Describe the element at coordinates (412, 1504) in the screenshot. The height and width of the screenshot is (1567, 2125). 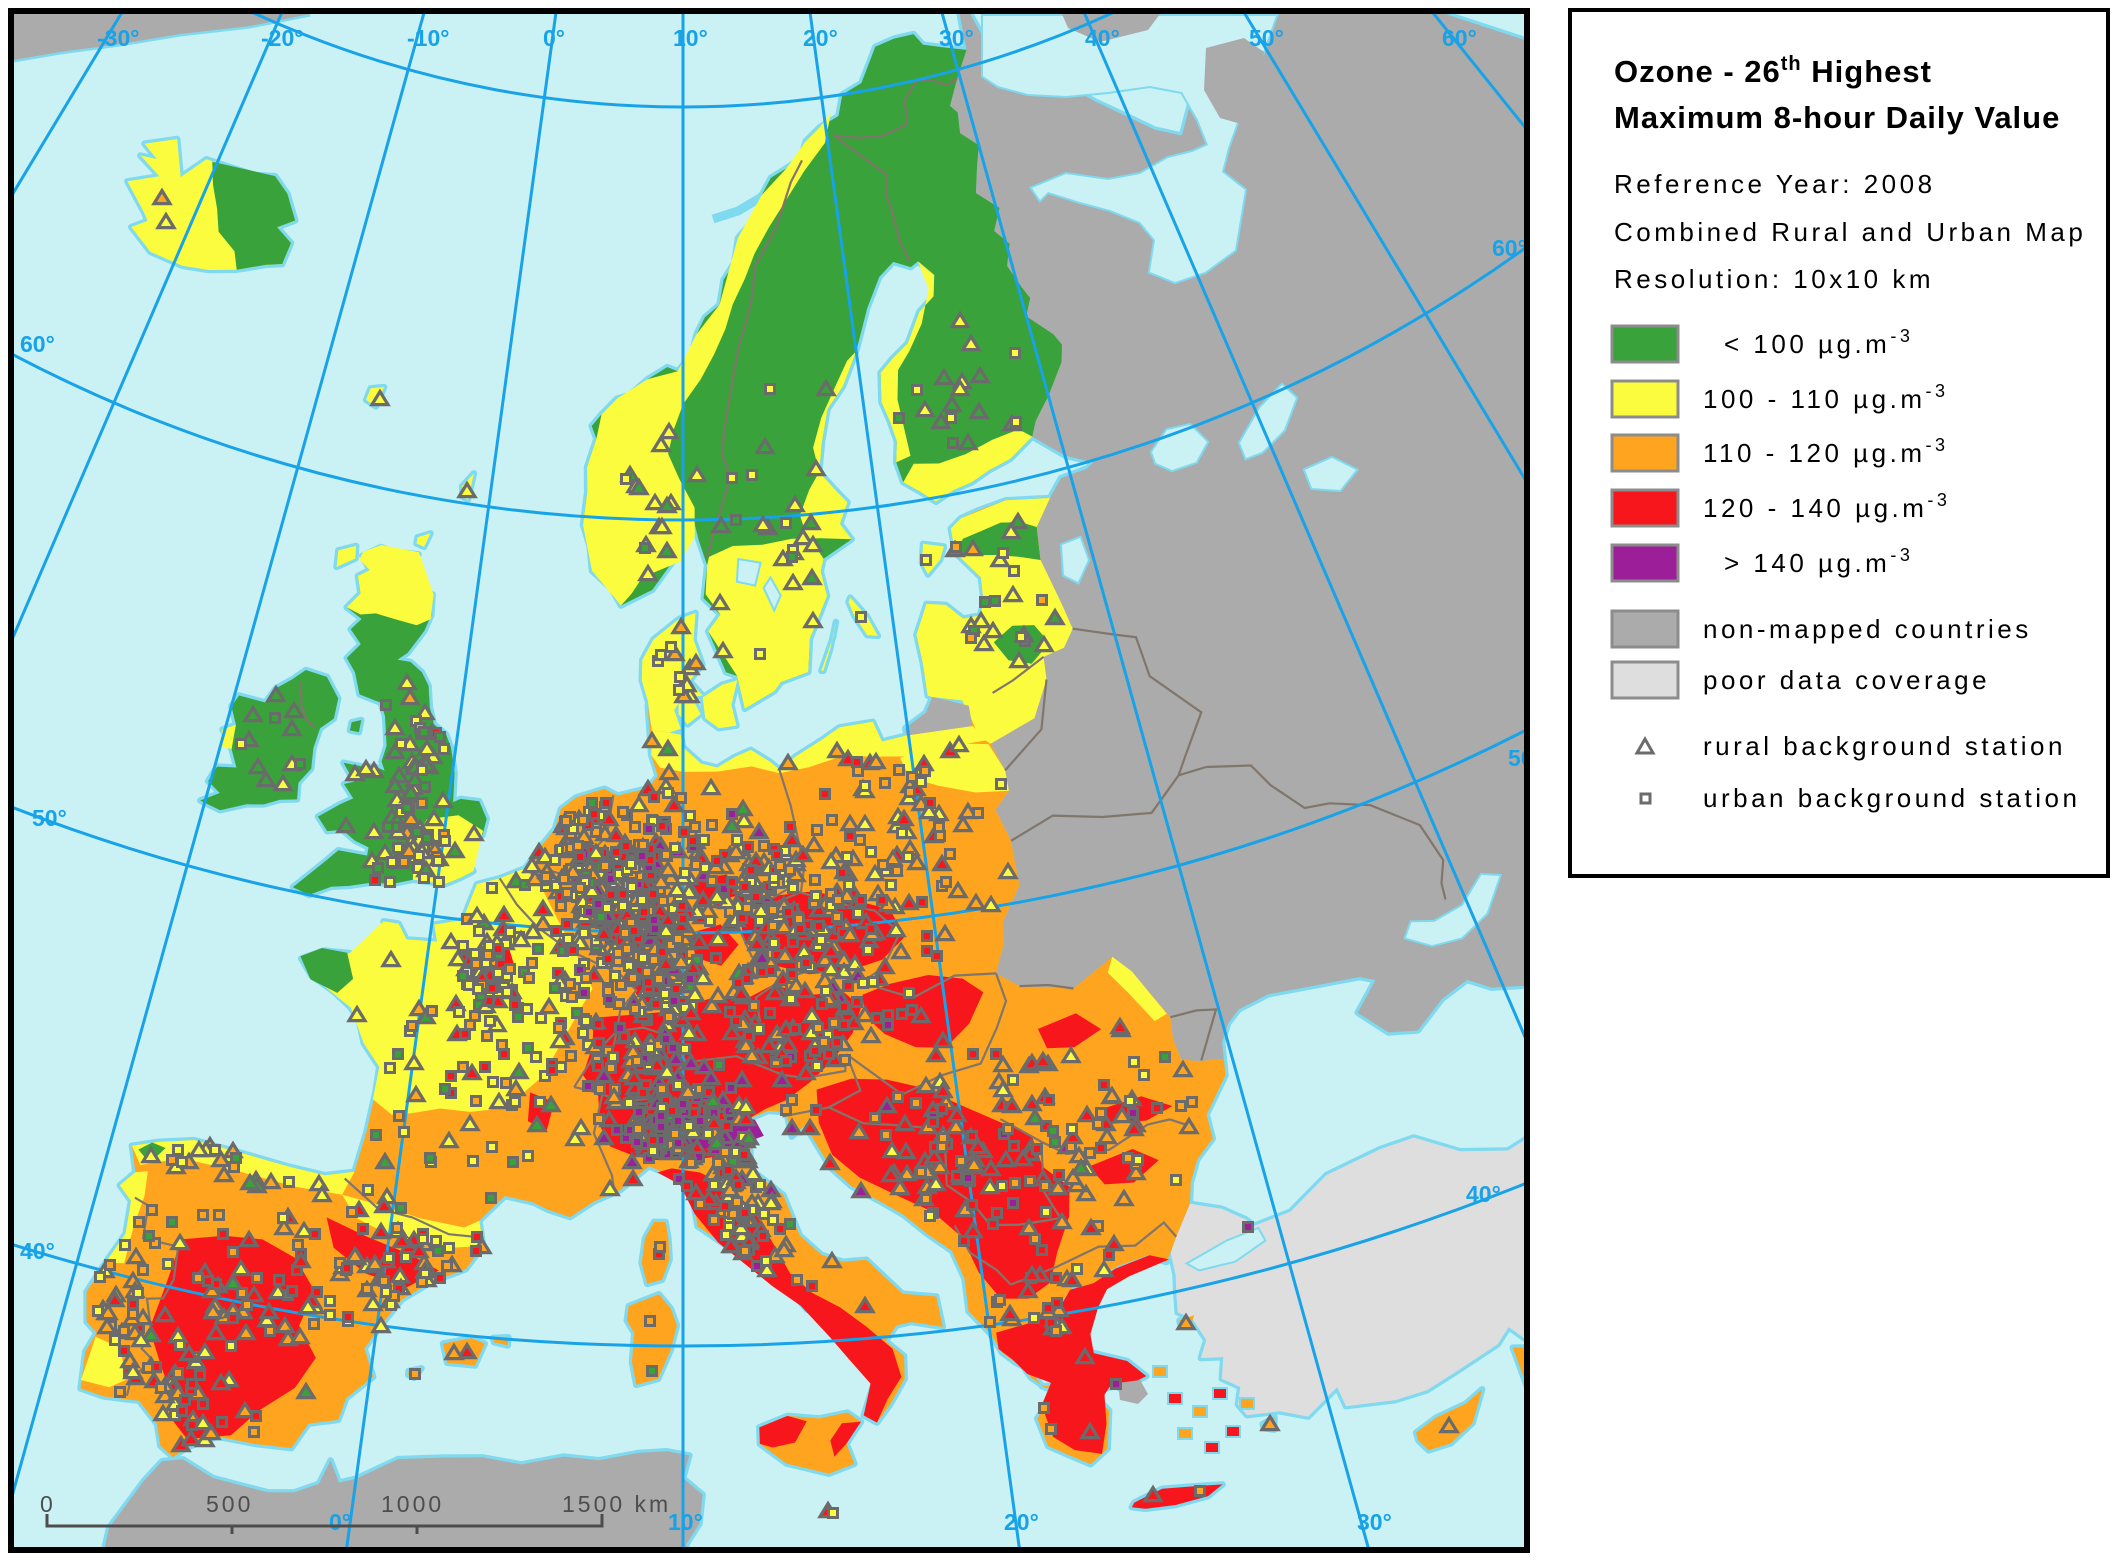
I see `svg-text: 1000` at that location.